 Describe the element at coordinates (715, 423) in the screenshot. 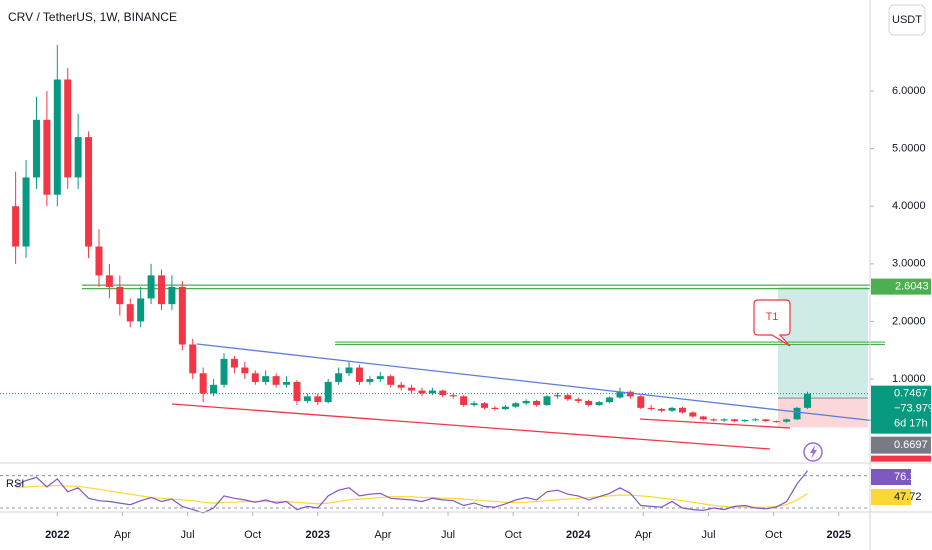

I see `support-line` at that location.